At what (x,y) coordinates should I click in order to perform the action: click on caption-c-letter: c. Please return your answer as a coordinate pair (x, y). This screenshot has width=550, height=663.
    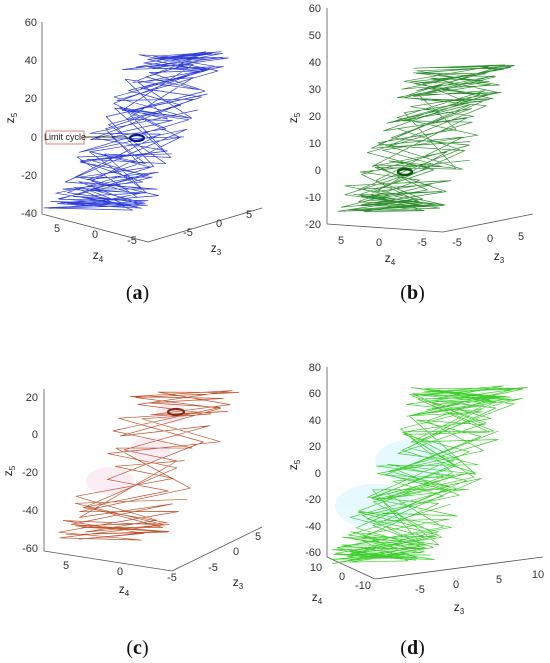
    Looking at the image, I should click on (137, 648).